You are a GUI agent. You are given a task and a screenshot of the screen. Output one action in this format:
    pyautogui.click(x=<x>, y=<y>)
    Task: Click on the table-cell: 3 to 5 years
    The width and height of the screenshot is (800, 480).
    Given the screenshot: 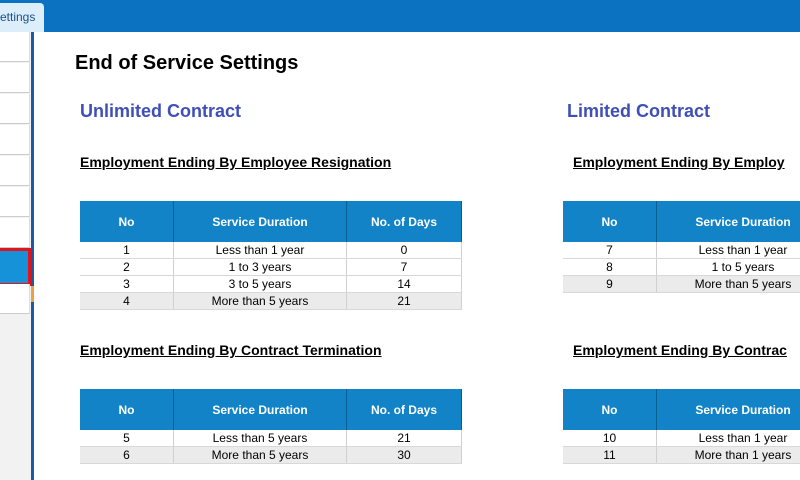 What is the action you would take?
    pyautogui.click(x=260, y=284)
    